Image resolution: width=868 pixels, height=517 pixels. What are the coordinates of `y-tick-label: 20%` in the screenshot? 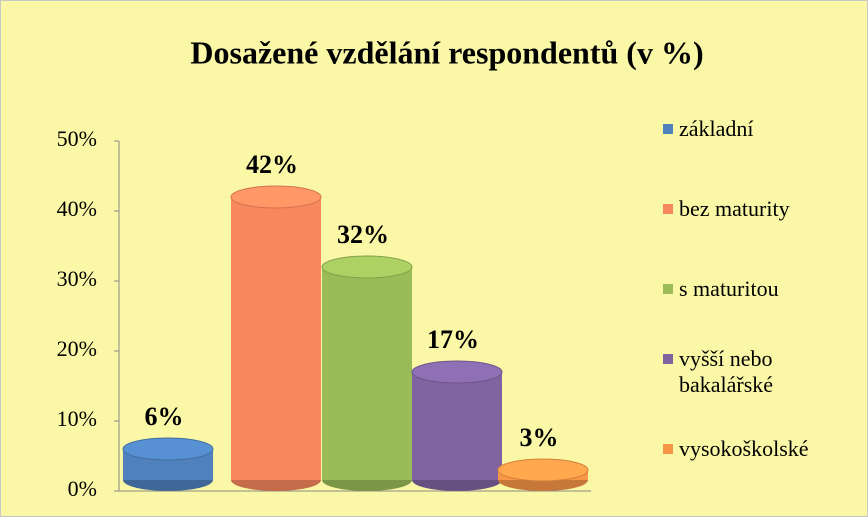 It's located at (77, 348).